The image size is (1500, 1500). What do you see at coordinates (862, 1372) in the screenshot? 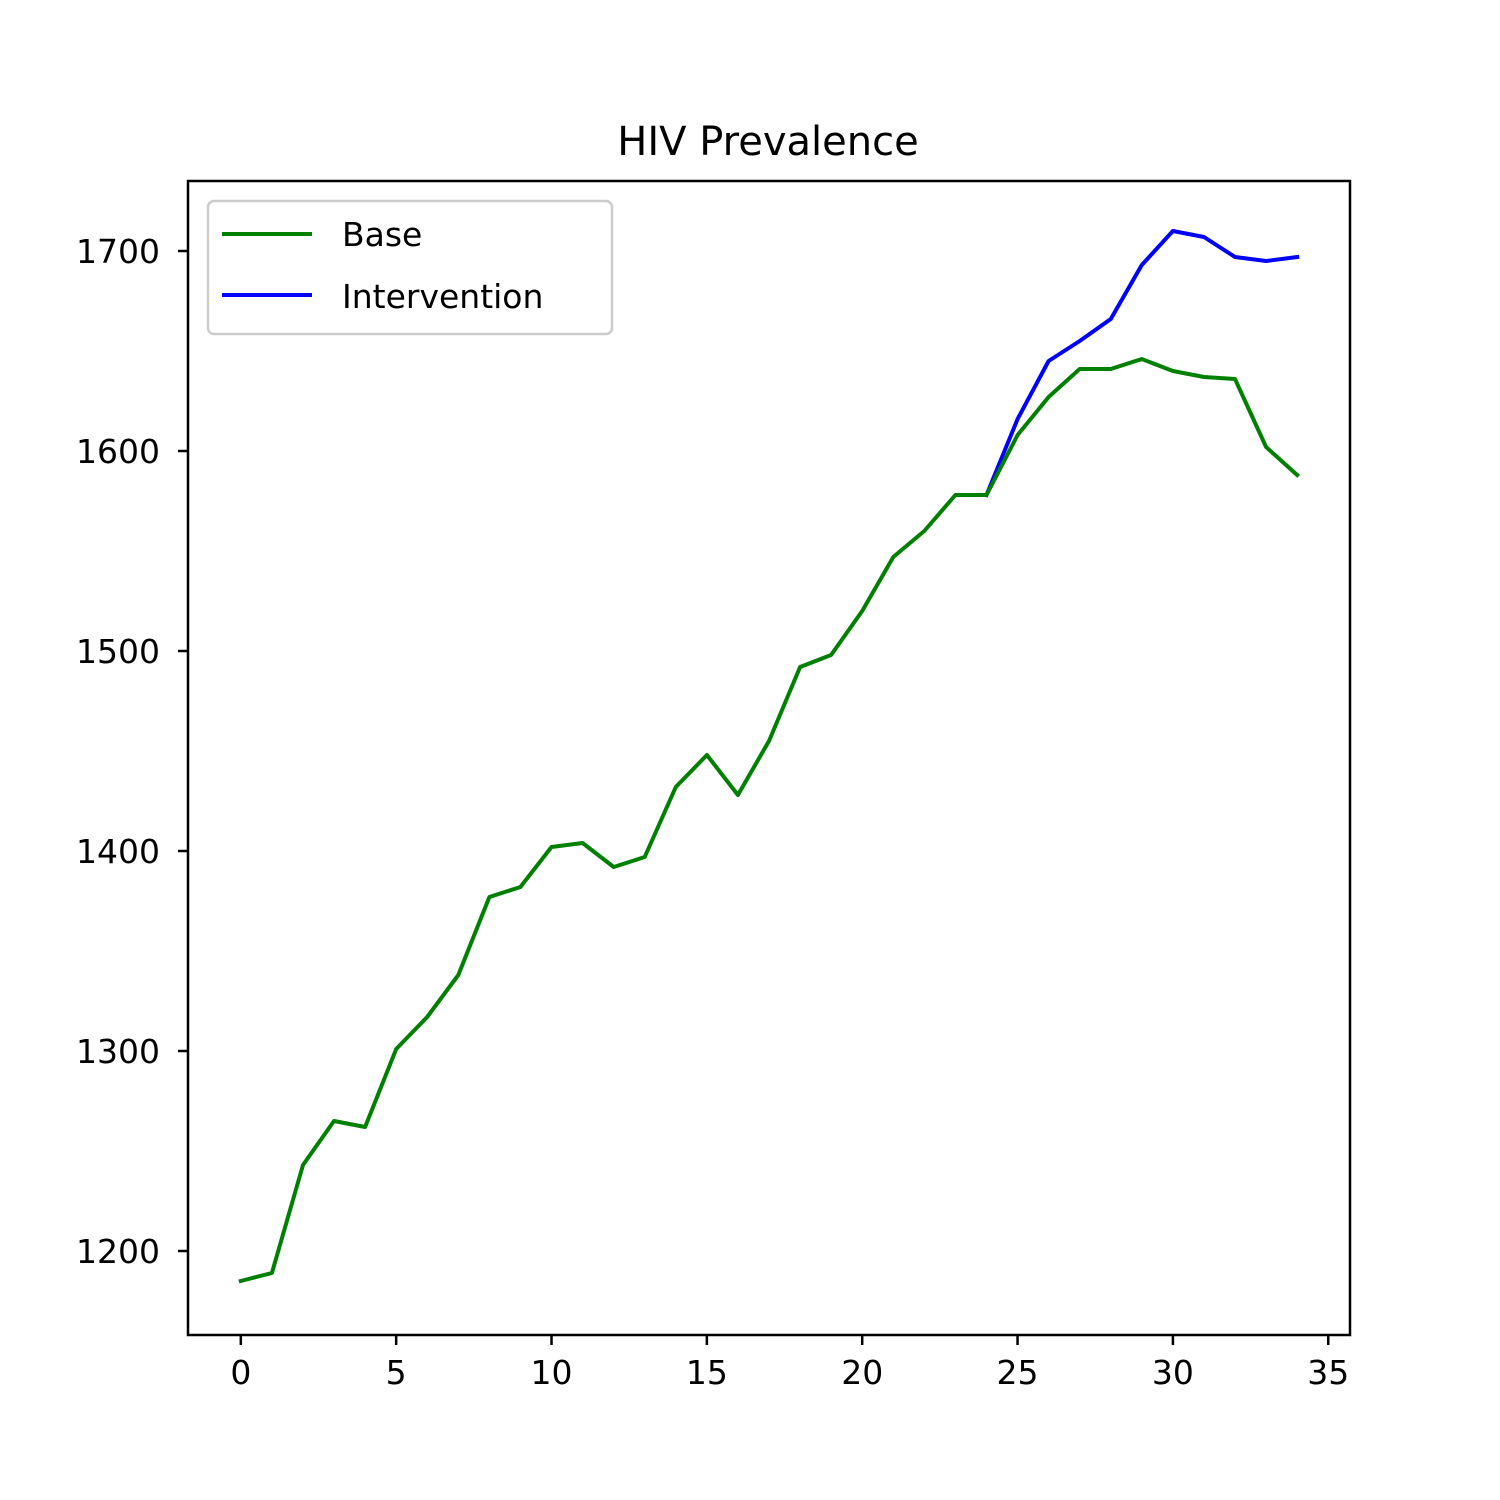
I see `x-tick-label: 20` at bounding box center [862, 1372].